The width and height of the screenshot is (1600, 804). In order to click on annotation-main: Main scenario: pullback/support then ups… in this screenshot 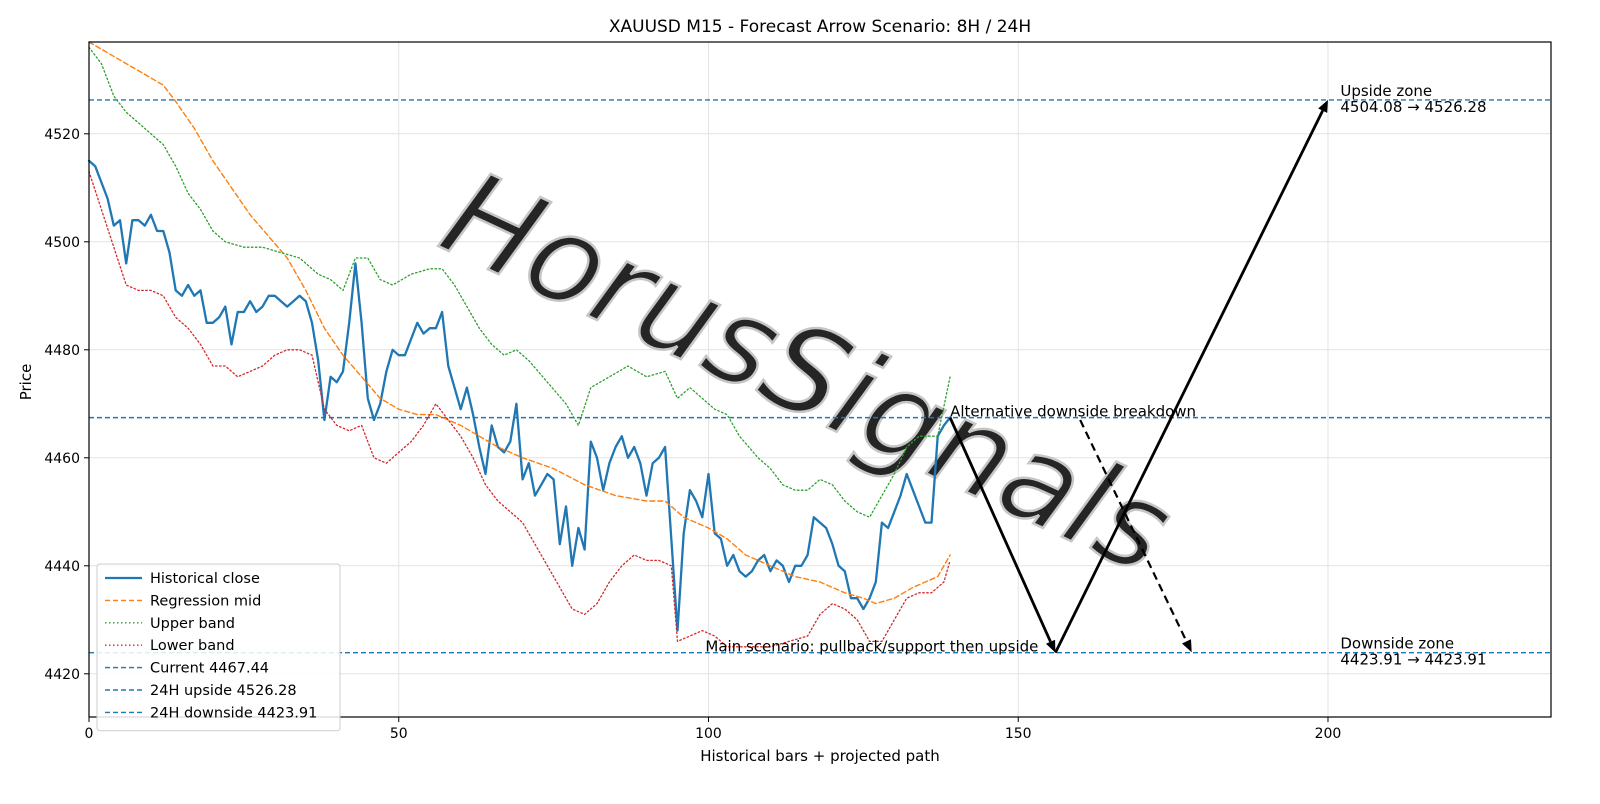, I will do `click(871, 647)`.